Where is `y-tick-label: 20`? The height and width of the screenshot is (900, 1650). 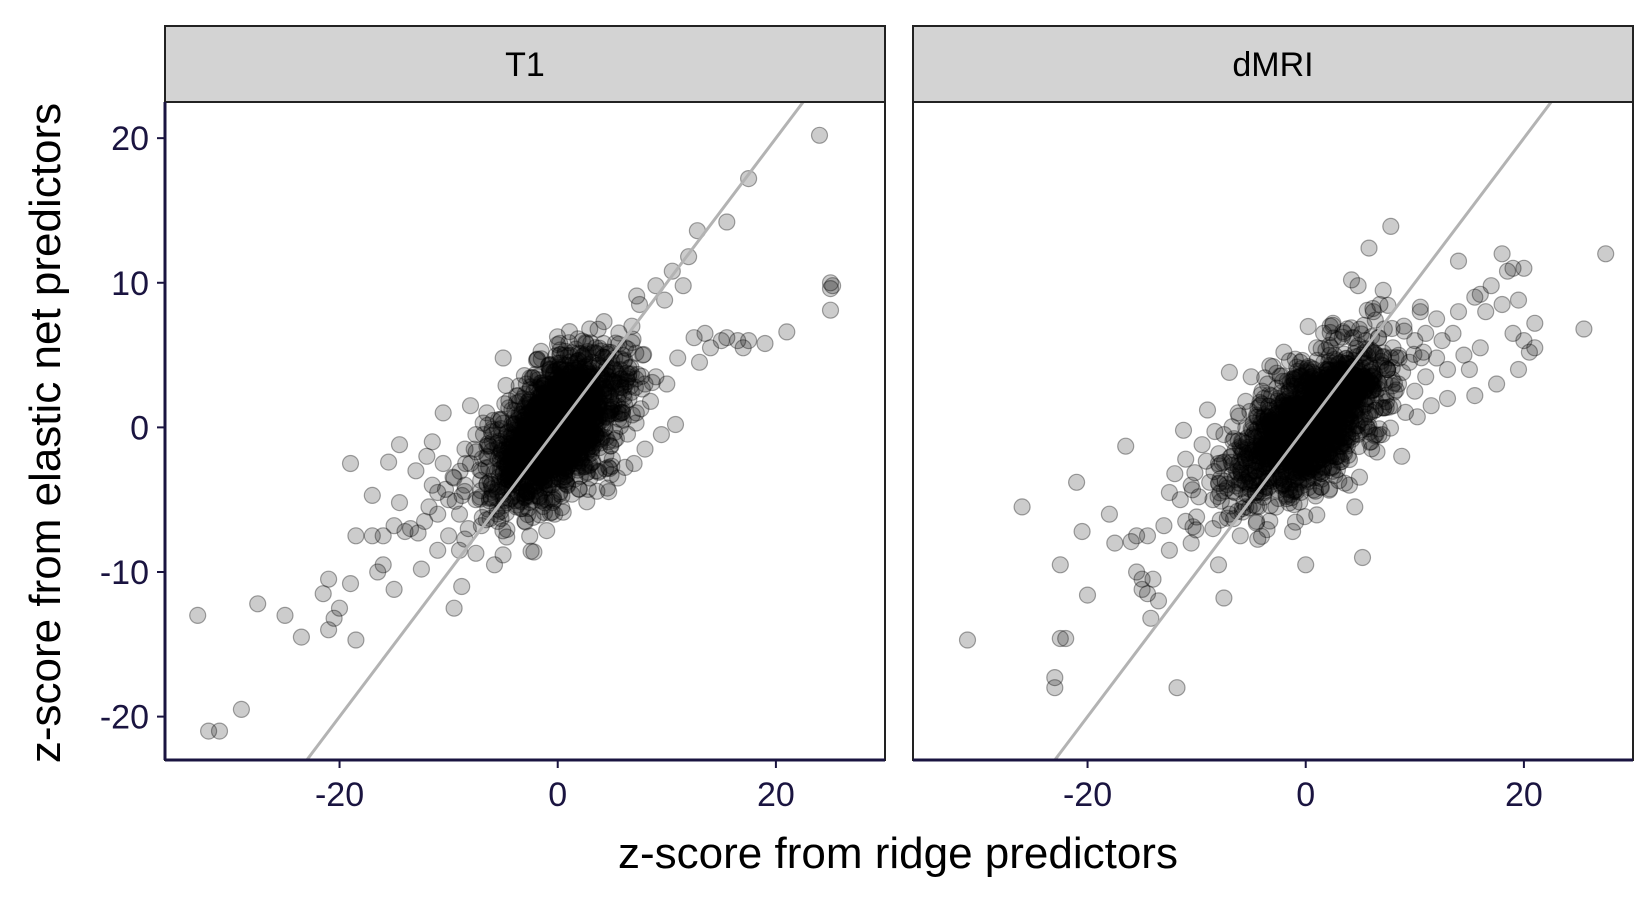
y-tick-label: 20 is located at coordinates (130, 139).